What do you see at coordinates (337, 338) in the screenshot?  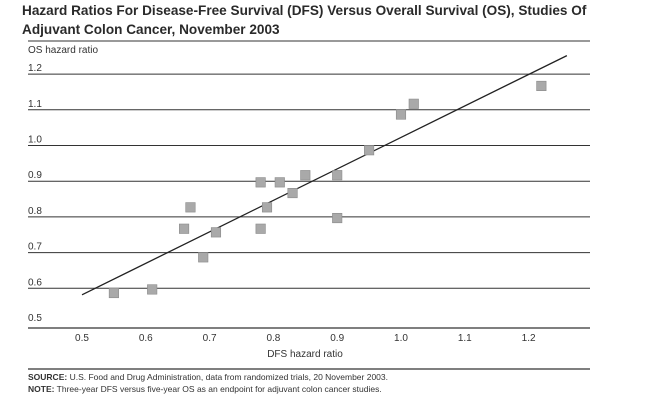 I see `x-tick-label: 0.9` at bounding box center [337, 338].